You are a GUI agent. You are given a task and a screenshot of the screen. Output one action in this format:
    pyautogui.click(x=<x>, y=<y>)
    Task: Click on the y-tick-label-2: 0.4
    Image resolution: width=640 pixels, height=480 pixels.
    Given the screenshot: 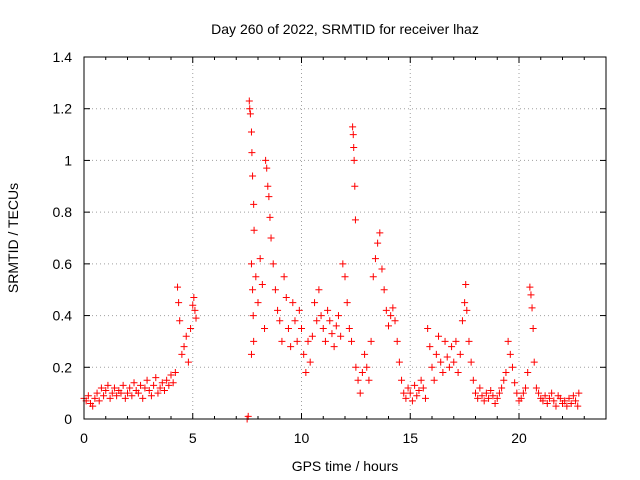 What is the action you would take?
    pyautogui.click(x=63, y=316)
    